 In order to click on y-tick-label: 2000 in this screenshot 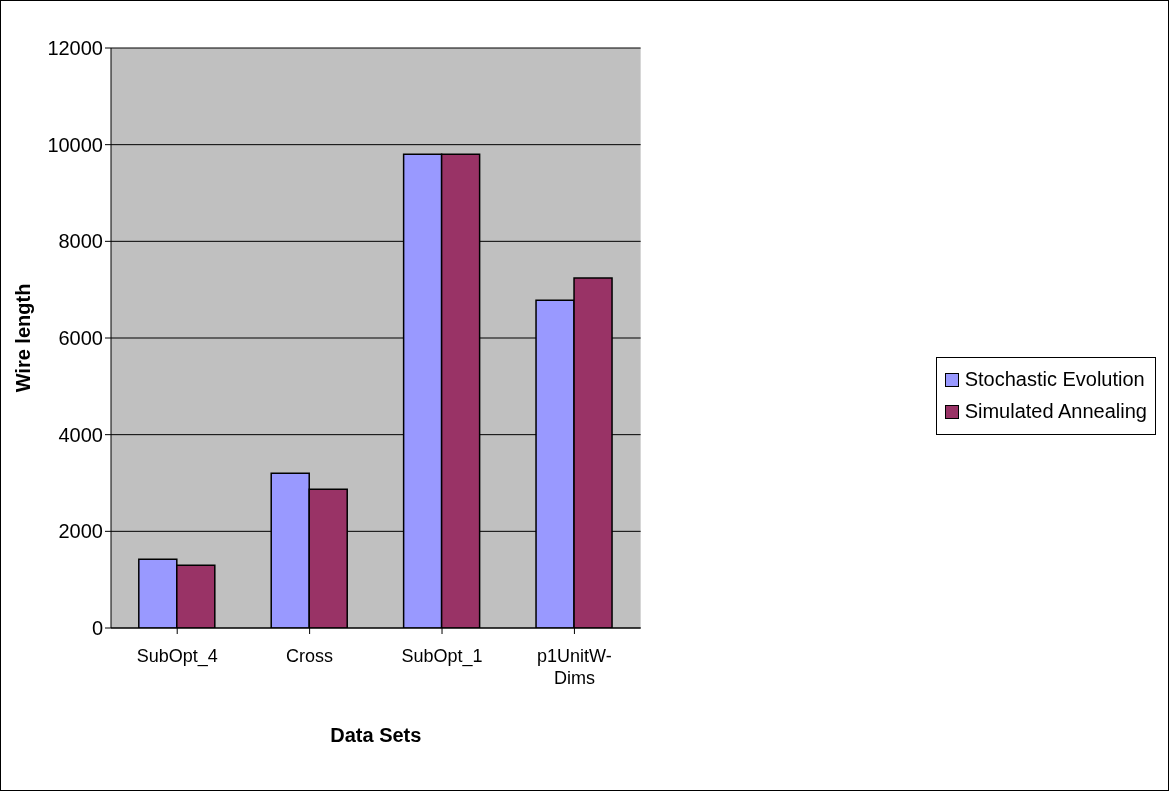, I will do `click(80, 531)`.